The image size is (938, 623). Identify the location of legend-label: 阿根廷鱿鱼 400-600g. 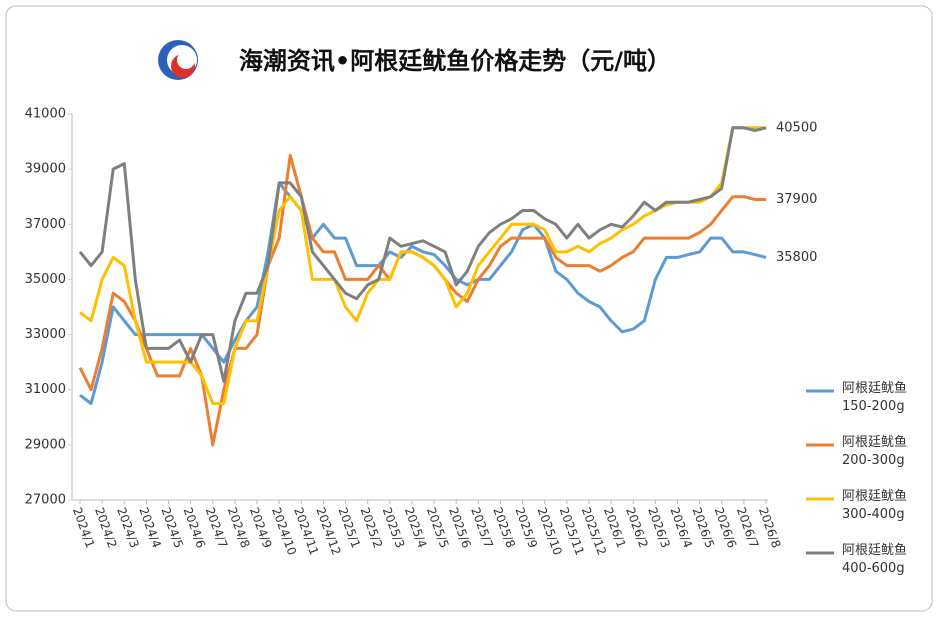
(875, 559).